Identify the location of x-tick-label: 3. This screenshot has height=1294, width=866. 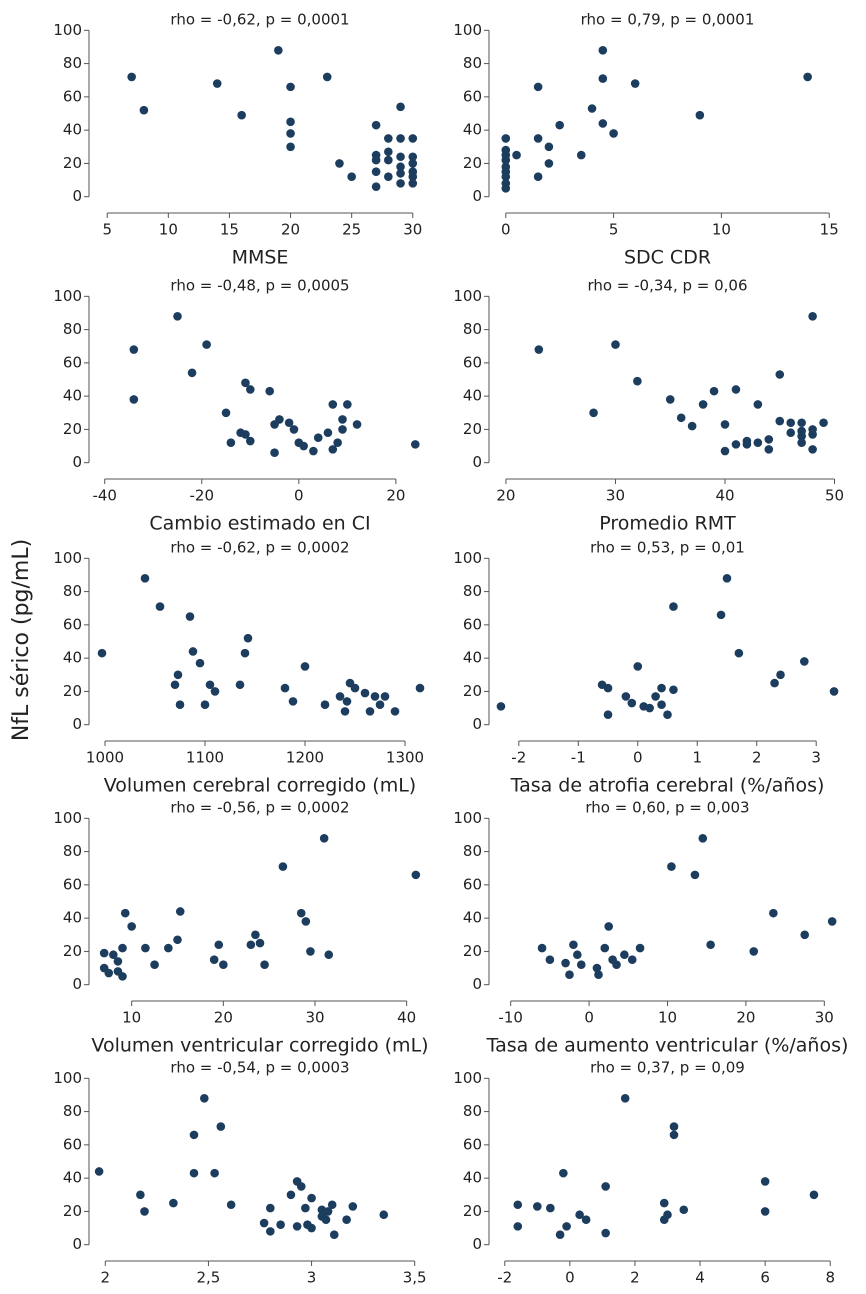
(816, 758).